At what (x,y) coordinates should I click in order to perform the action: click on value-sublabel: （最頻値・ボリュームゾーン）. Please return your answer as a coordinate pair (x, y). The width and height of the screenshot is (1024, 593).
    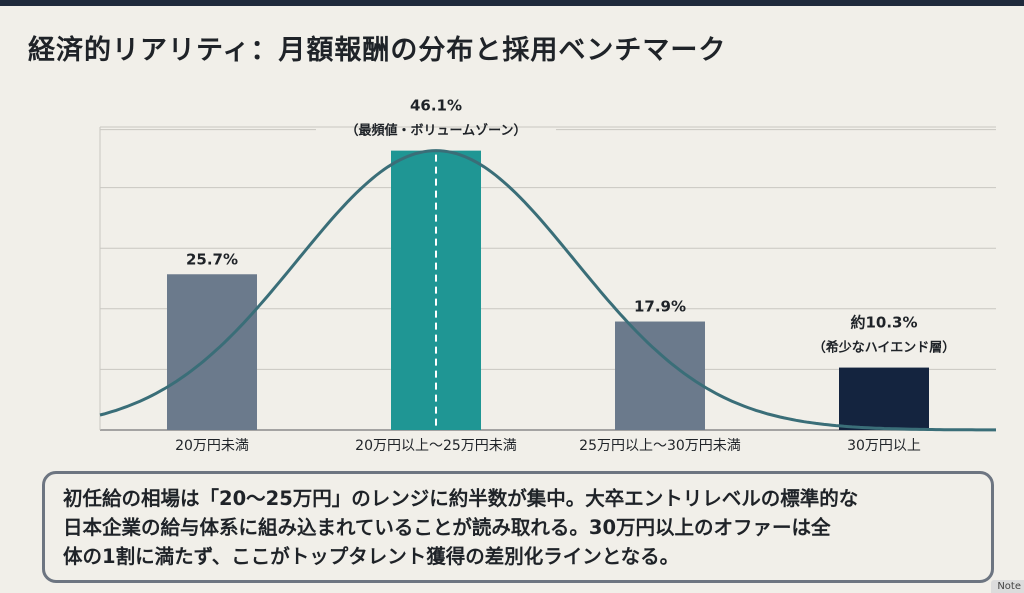
    Looking at the image, I should click on (436, 131).